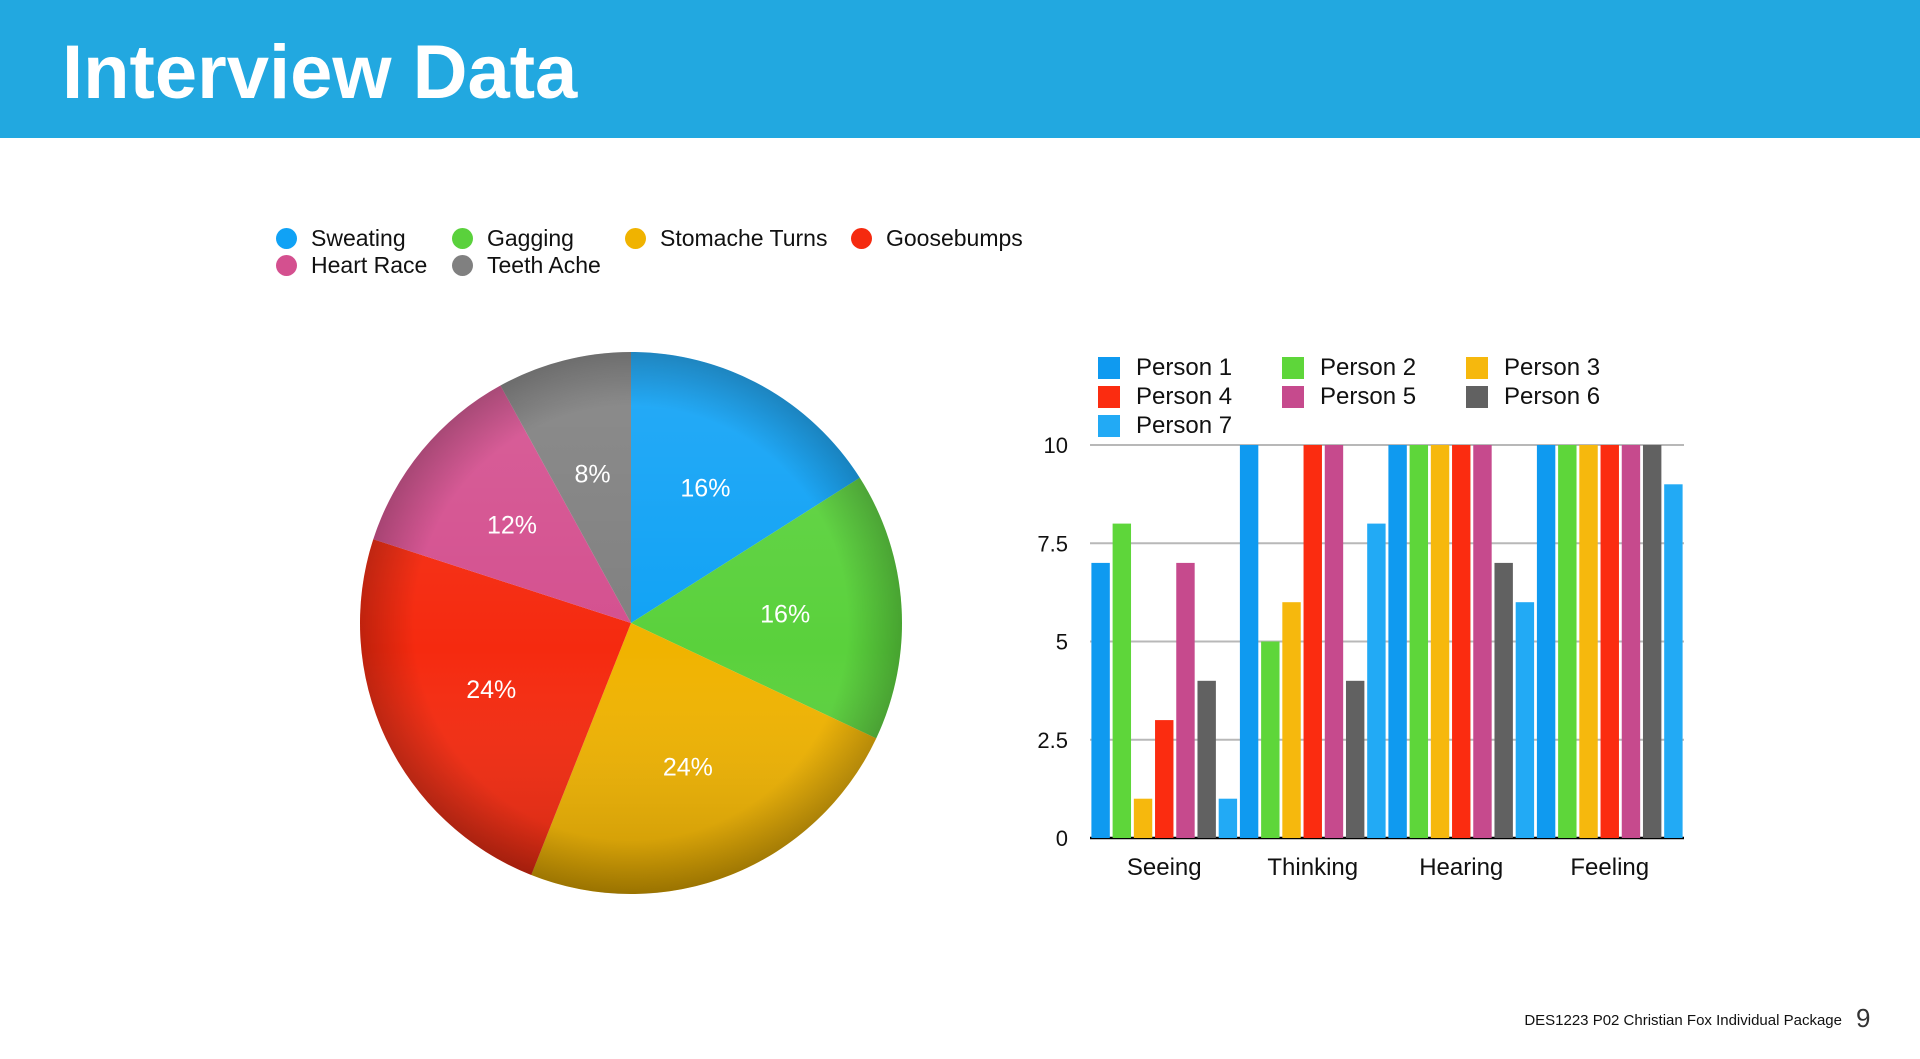 Image resolution: width=1920 pixels, height=1059 pixels. I want to click on bar-chart: 0 2.5 5 7.5 10 Seeing Thinking Hearing Feeling, so click(1360, 657).